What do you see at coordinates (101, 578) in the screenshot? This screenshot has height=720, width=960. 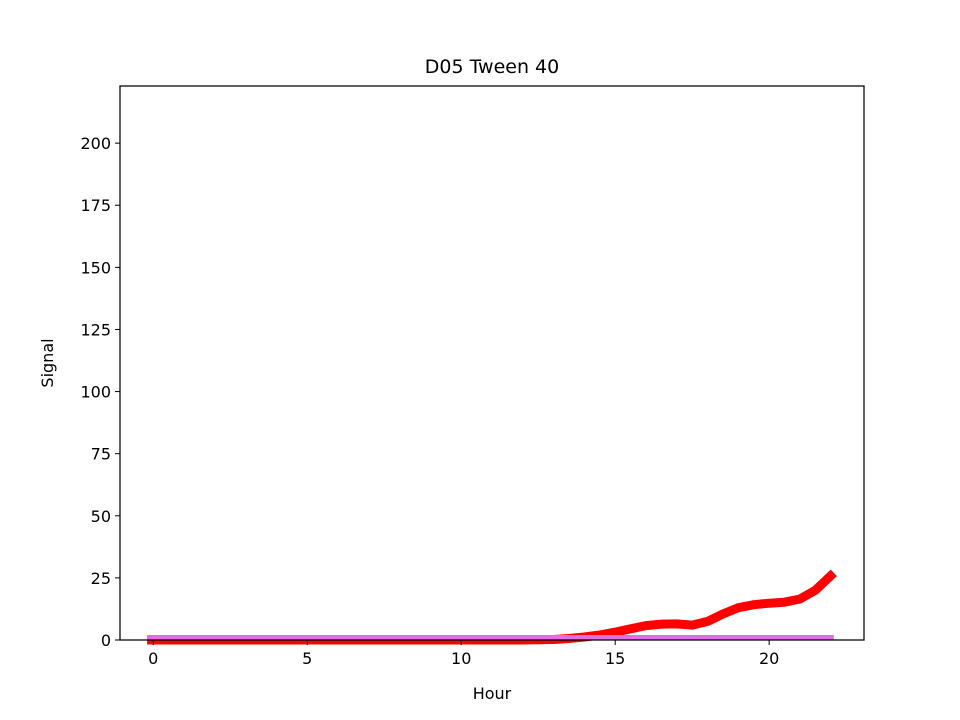 I see `y-tick-label: 25` at bounding box center [101, 578].